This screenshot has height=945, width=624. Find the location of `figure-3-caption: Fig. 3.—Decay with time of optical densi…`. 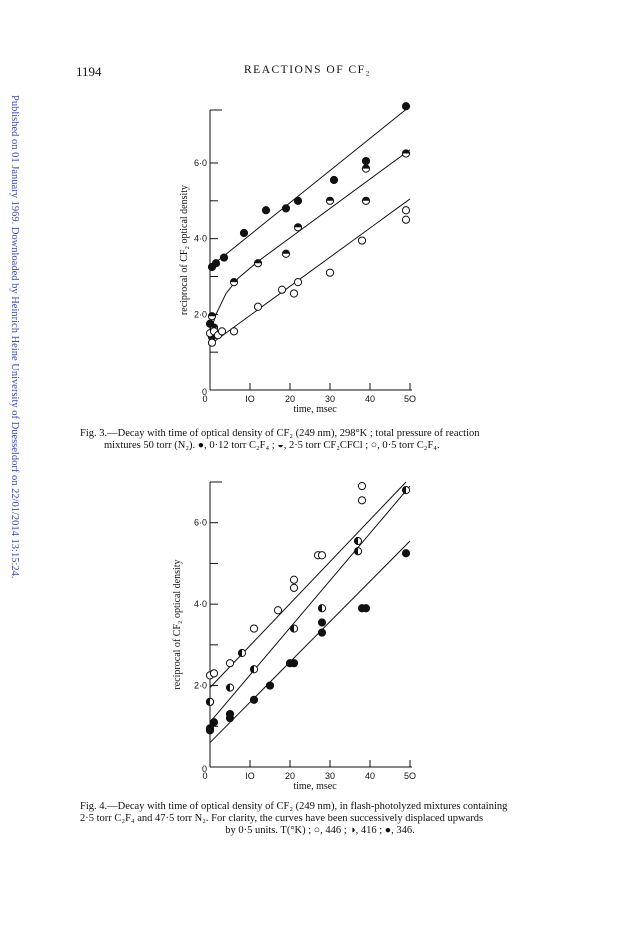

figure-3-caption: Fig. 3.—Decay with time of optical densi… is located at coordinates (320, 440).